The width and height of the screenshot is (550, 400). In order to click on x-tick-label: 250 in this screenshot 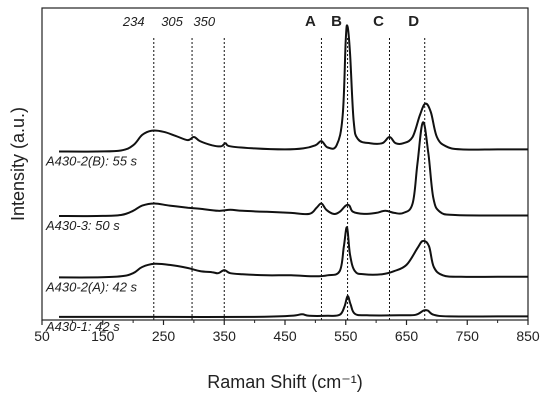, I will do `click(164, 336)`.